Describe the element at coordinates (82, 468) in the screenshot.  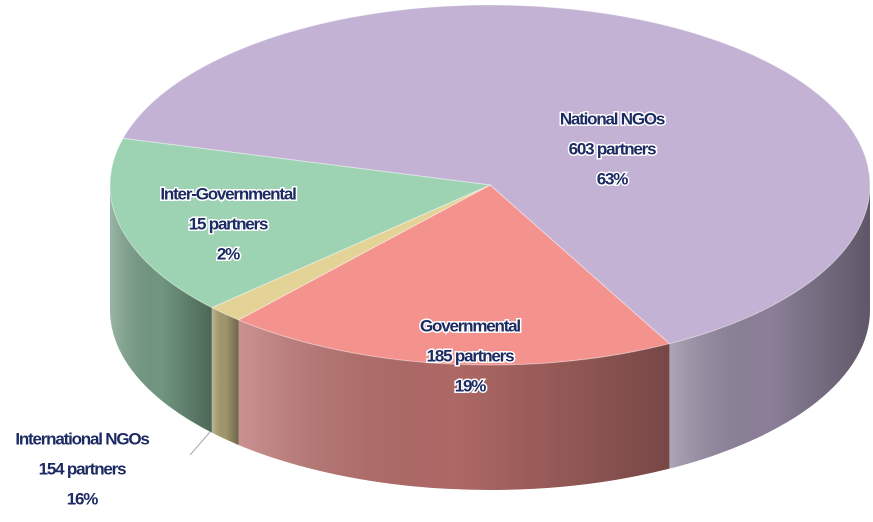
I see `slice-value-label: 154 partners` at that location.